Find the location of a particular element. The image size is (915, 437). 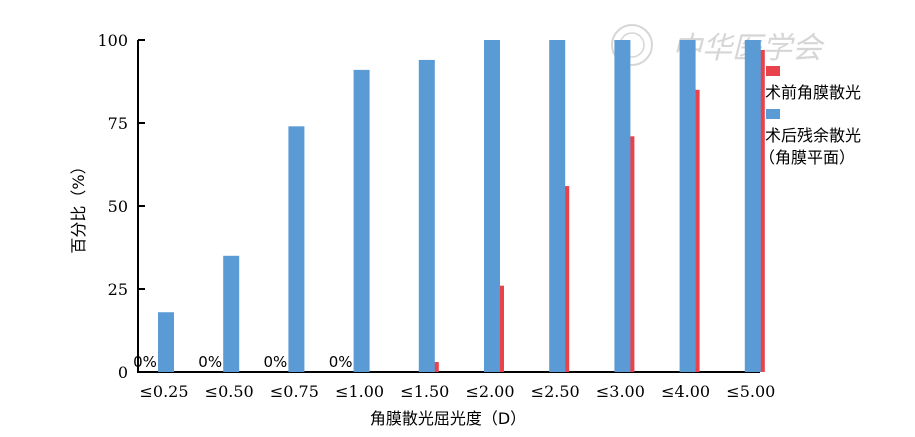

x-tick-label: ≤0.25 is located at coordinates (163, 391).